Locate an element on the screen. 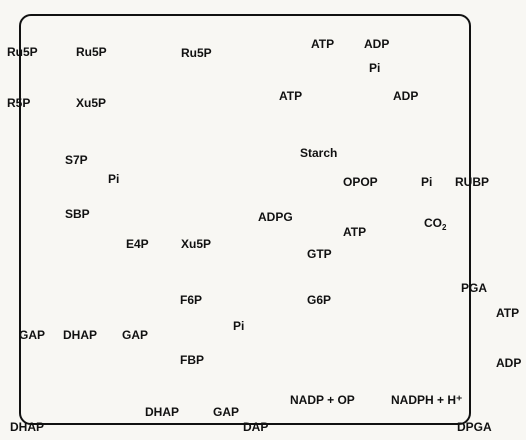 The width and height of the screenshot is (526, 440). label-fbp: FBP is located at coordinates (192, 360).